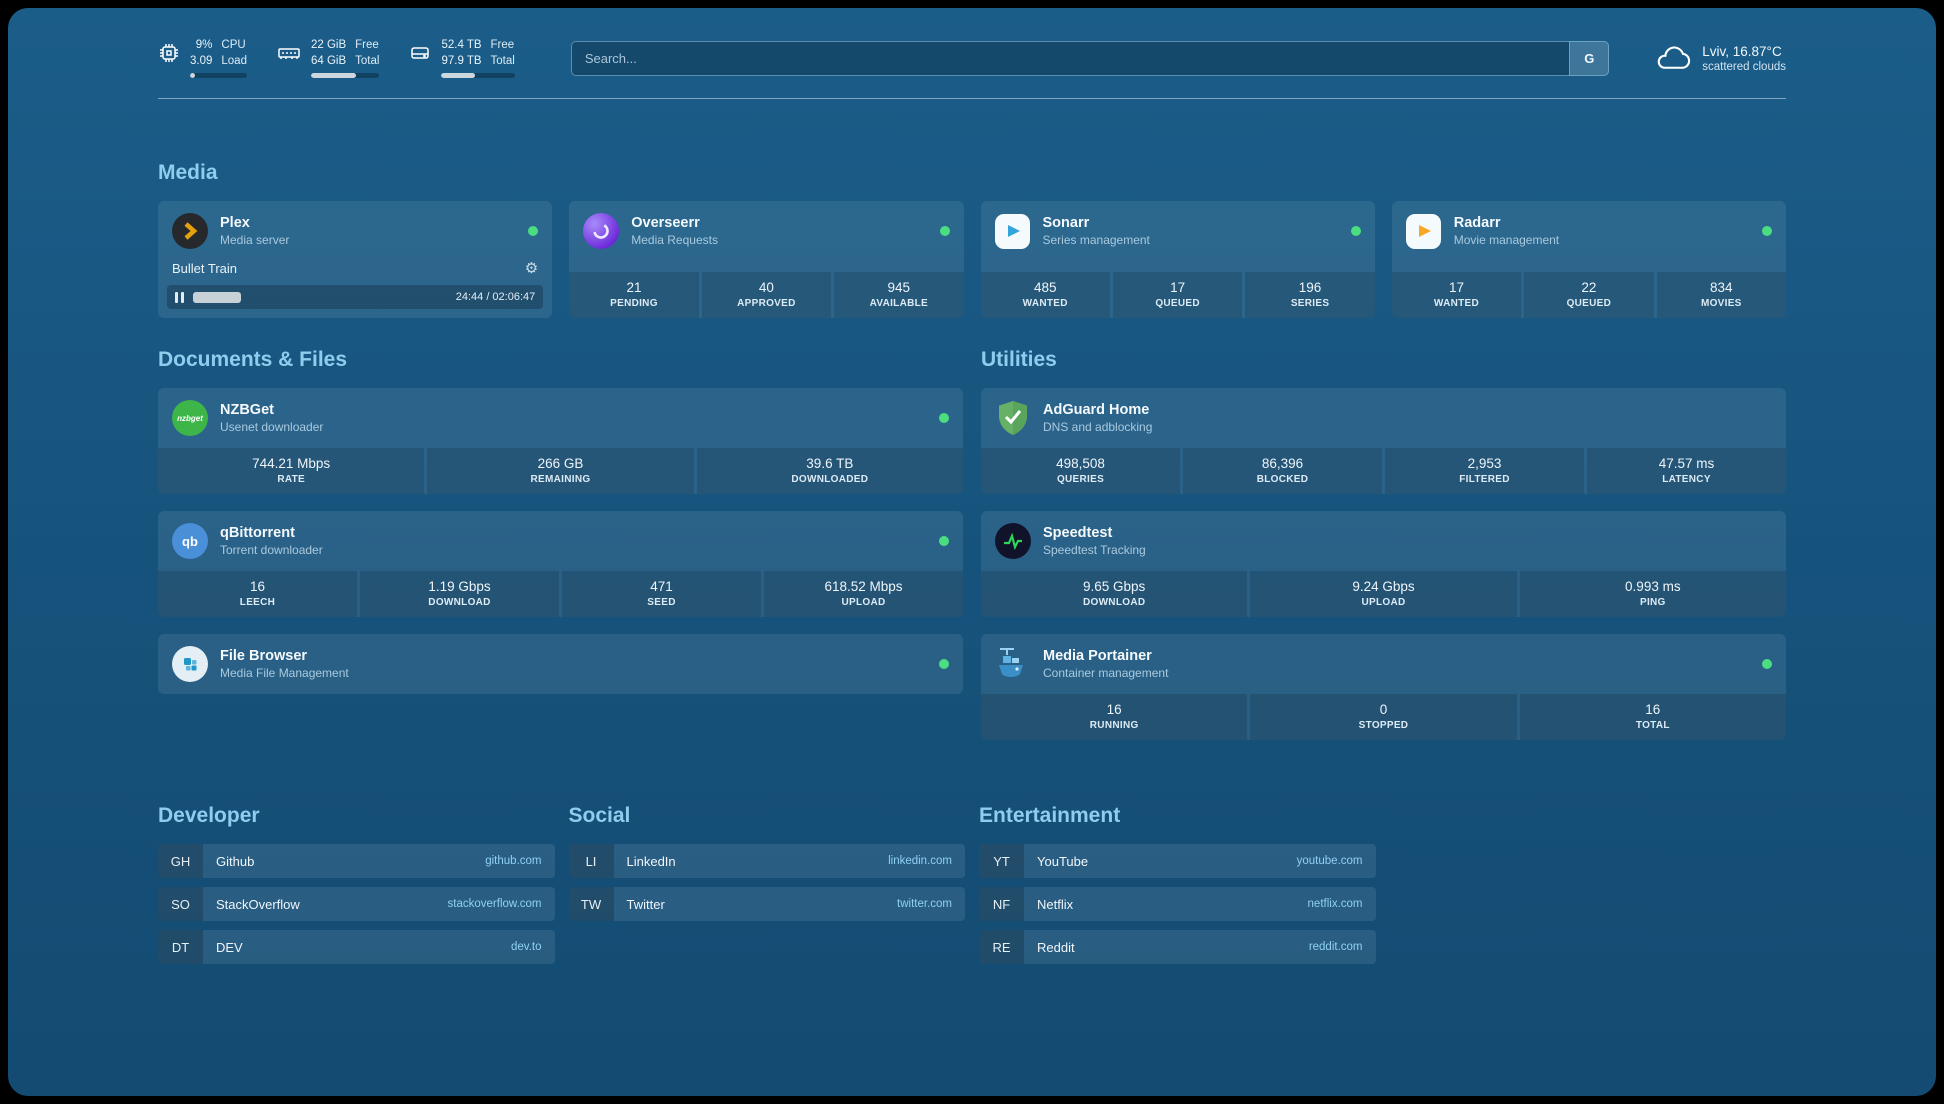  Describe the element at coordinates (180, 904) in the screenshot. I see `bookmark-abbr: SO` at that location.